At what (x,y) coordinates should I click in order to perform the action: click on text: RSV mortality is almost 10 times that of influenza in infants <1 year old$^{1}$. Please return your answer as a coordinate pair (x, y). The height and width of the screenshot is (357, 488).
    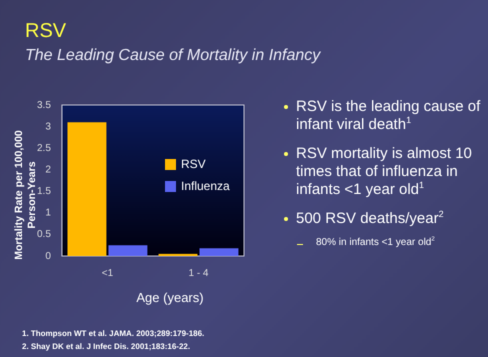
    Looking at the image, I should click on (384, 172).